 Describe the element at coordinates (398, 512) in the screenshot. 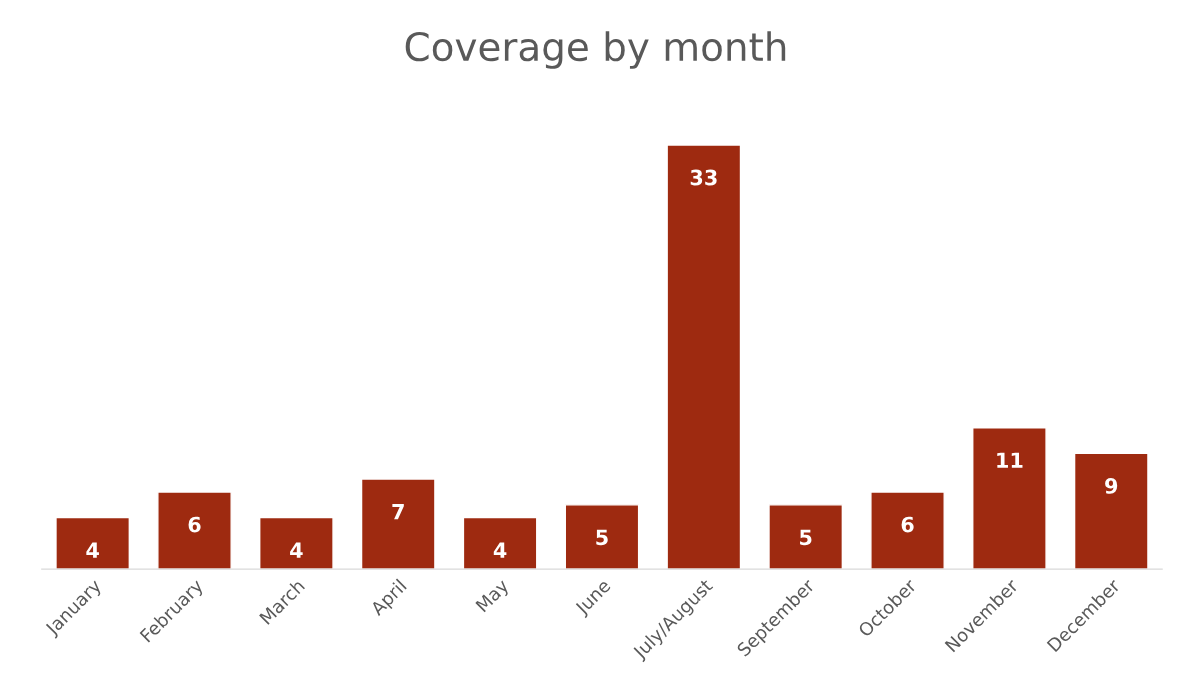

I see `data-label: 7` at that location.